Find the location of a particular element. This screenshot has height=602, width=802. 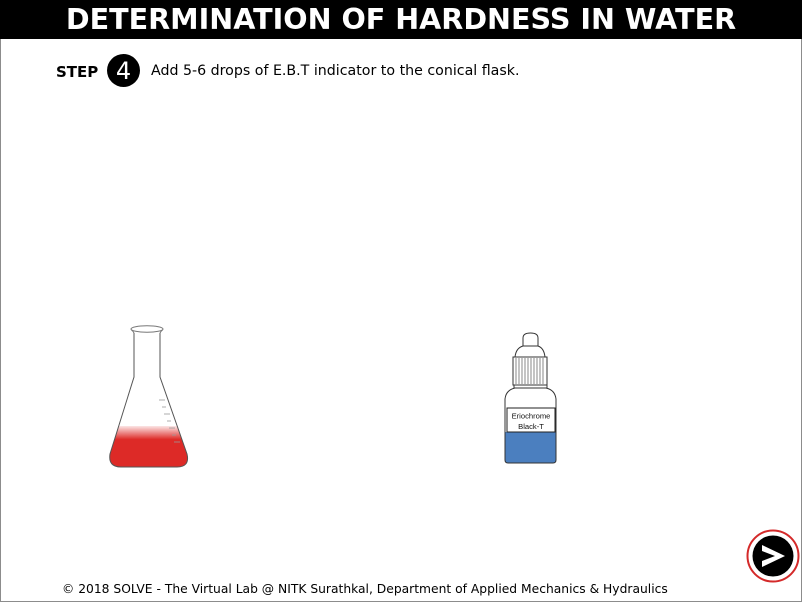

header-bar: DETERMINATION OF HARDNESS IN WATER is located at coordinates (401, 19).